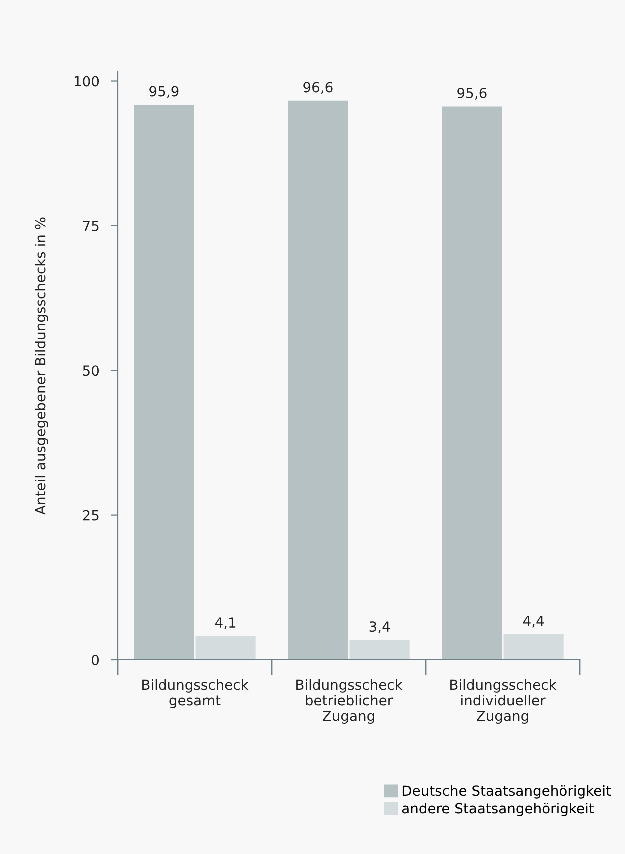 This screenshot has width=625, height=854. Describe the element at coordinates (225, 624) in the screenshot. I see `data-label: 4,1` at that location.